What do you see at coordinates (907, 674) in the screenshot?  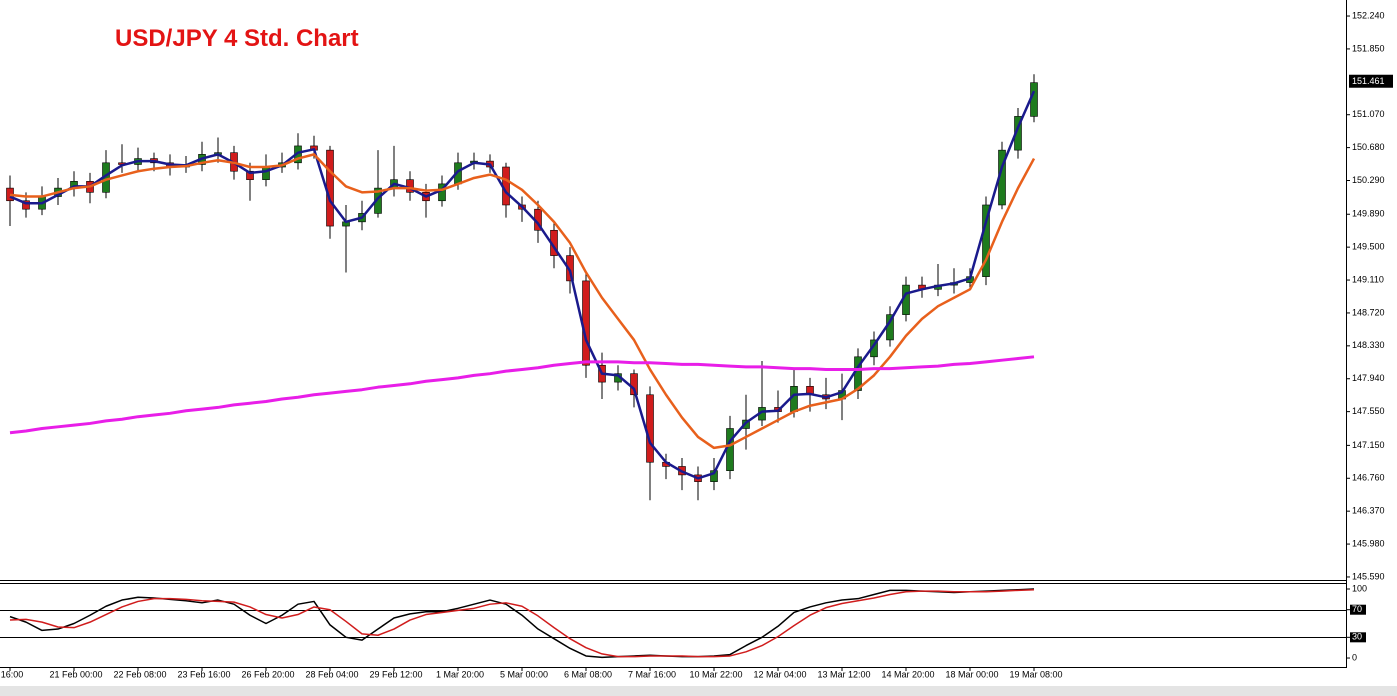 I see `x-tick-label: 14 Mar 20:00` at bounding box center [907, 674].